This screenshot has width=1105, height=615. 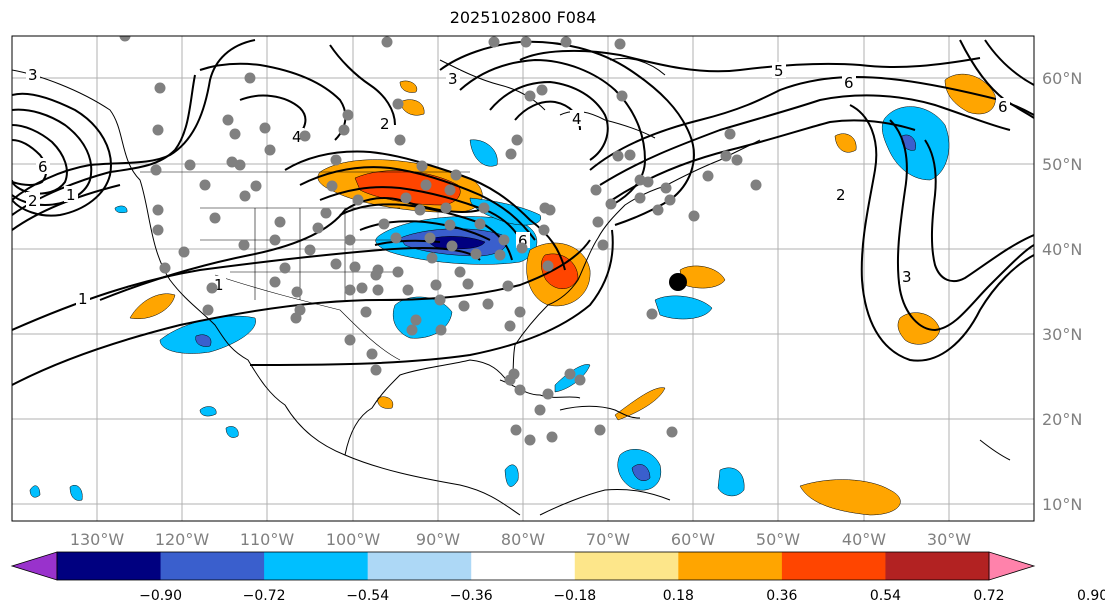 I want to click on colorbar-extend-low, so click(x=34, y=566).